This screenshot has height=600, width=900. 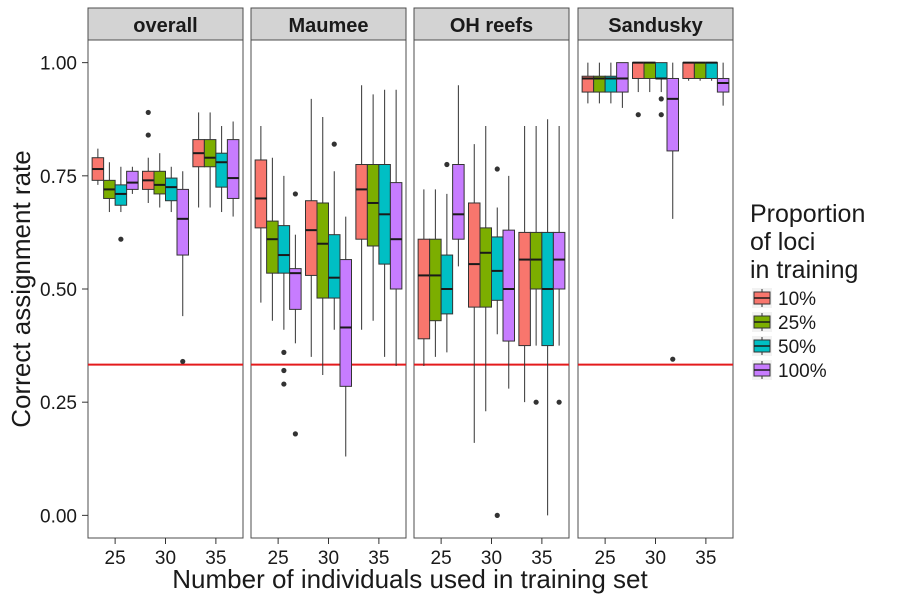 I want to click on legend-title-line: Proportion, so click(x=807, y=214).